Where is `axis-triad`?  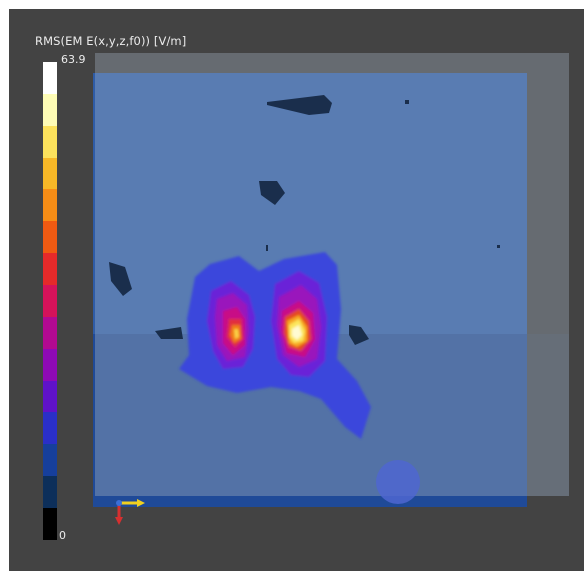
axis-triad is located at coordinates (130, 512).